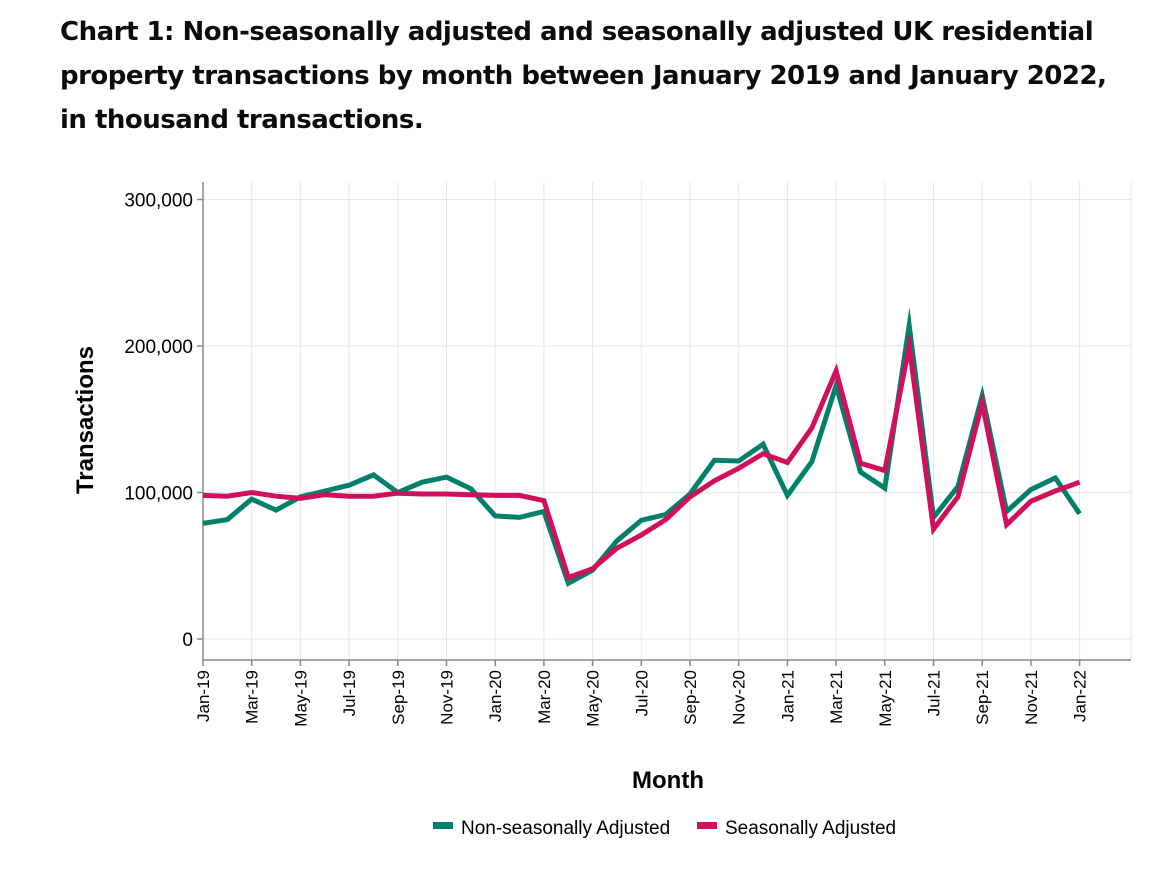 The height and width of the screenshot is (880, 1154). Describe the element at coordinates (495, 696) in the screenshot. I see `x-tick-label: Jan-20` at that location.